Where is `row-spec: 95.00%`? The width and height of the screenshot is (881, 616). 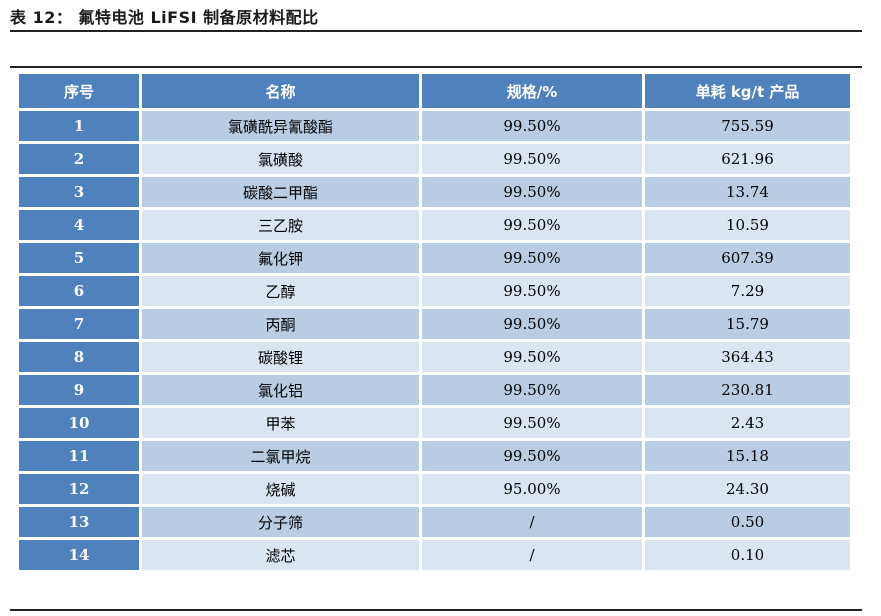 row-spec: 95.00% is located at coordinates (532, 489).